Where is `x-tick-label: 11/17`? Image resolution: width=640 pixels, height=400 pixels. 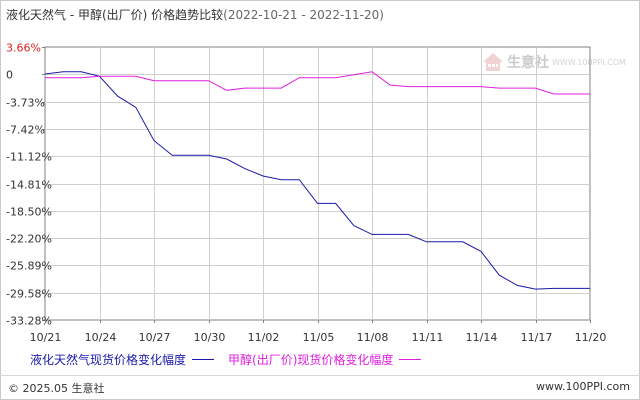
x-tick-label: 11/17 is located at coordinates (537, 337).